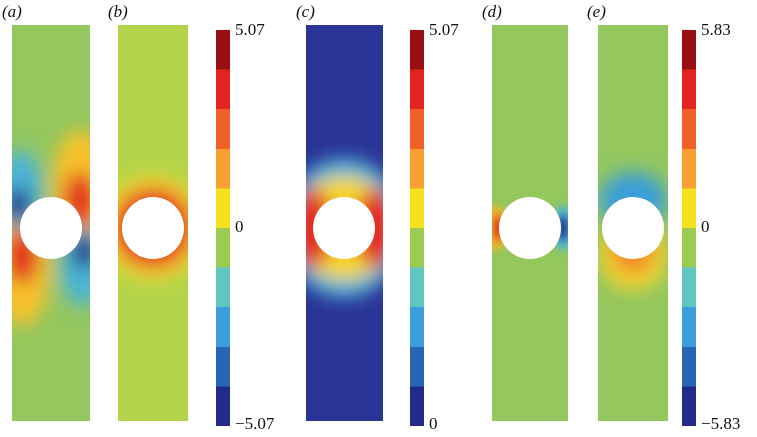  What do you see at coordinates (720, 423) in the screenshot?
I see `colorbar-tick-label: −5.83` at bounding box center [720, 423].